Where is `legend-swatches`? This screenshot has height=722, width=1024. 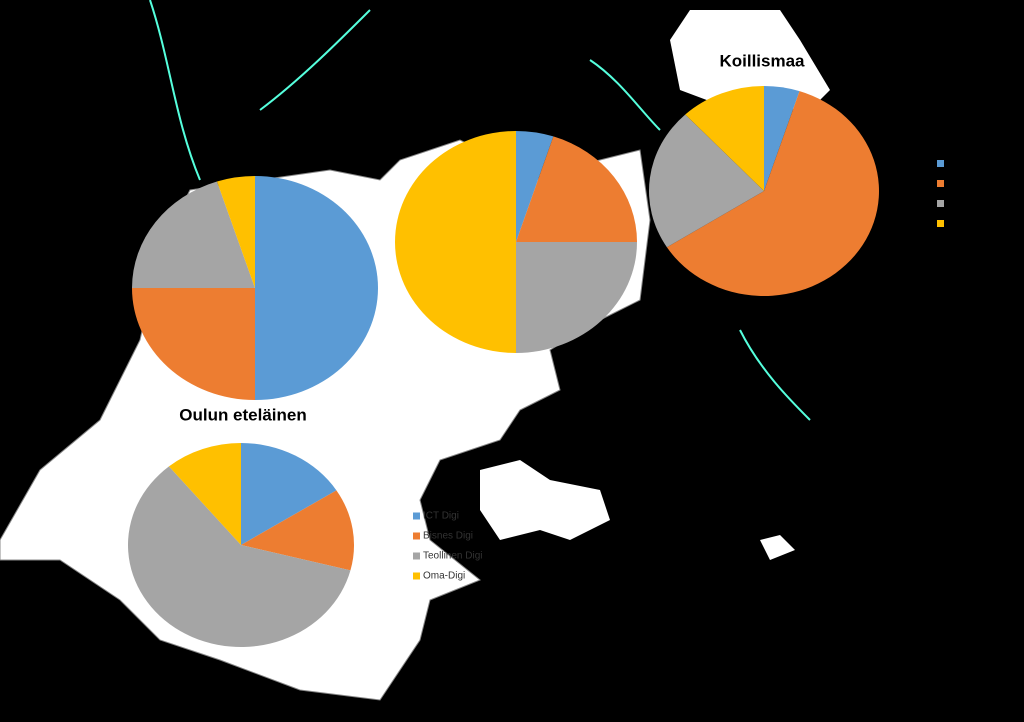 legend-swatches is located at coordinates (940, 193).